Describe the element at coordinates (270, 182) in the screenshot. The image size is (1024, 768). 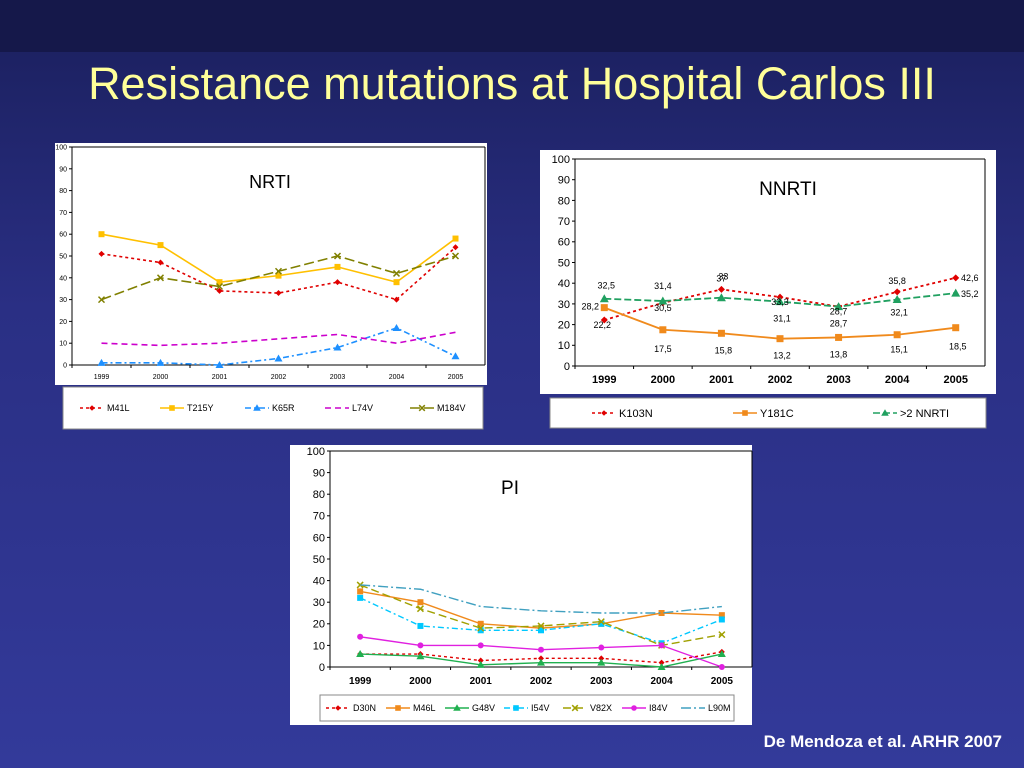
I see `nrti-chart-title: NRTI` at that location.